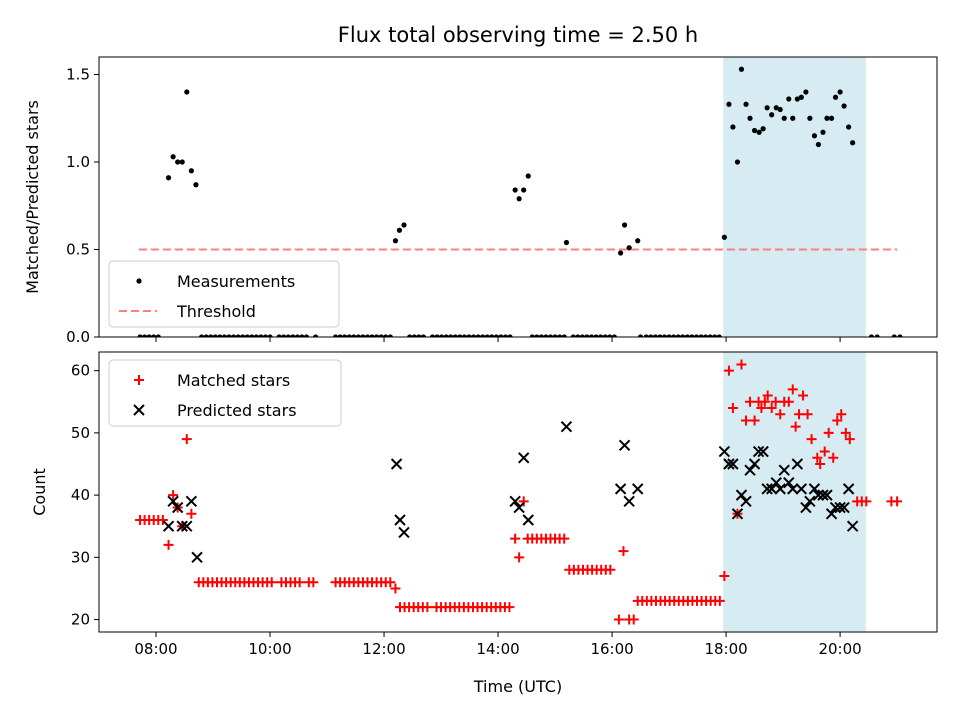  Describe the element at coordinates (78, 162) in the screenshot. I see `y-tick-label: 1.0` at that location.